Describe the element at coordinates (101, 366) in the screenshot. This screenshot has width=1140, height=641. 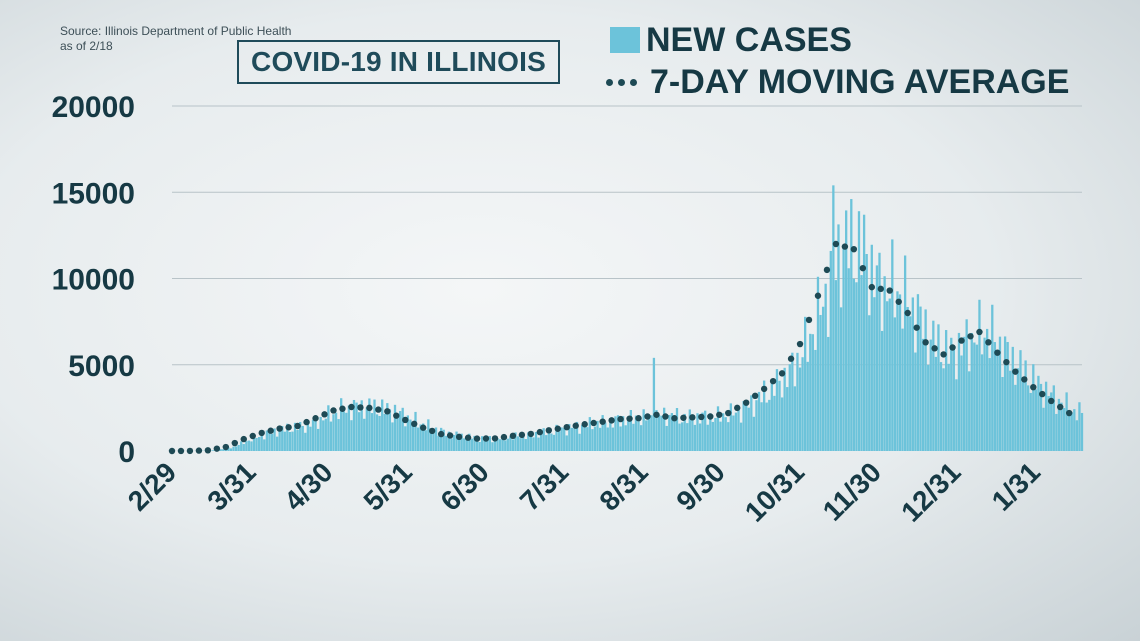
I see `y-tick-label: 5000` at that location.